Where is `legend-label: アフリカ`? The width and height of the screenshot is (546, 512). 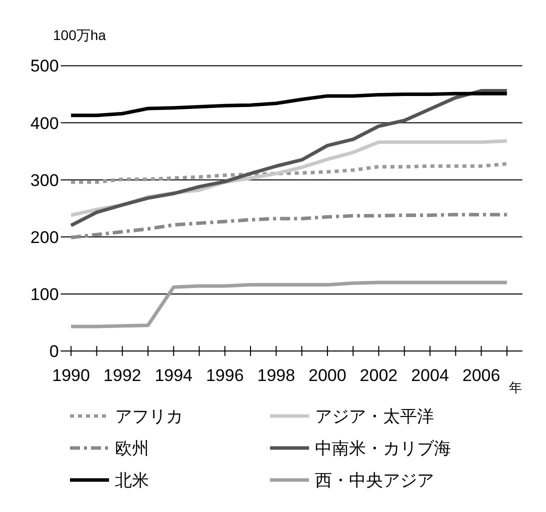
legend-label: アフリカ is located at coordinates (149, 416).